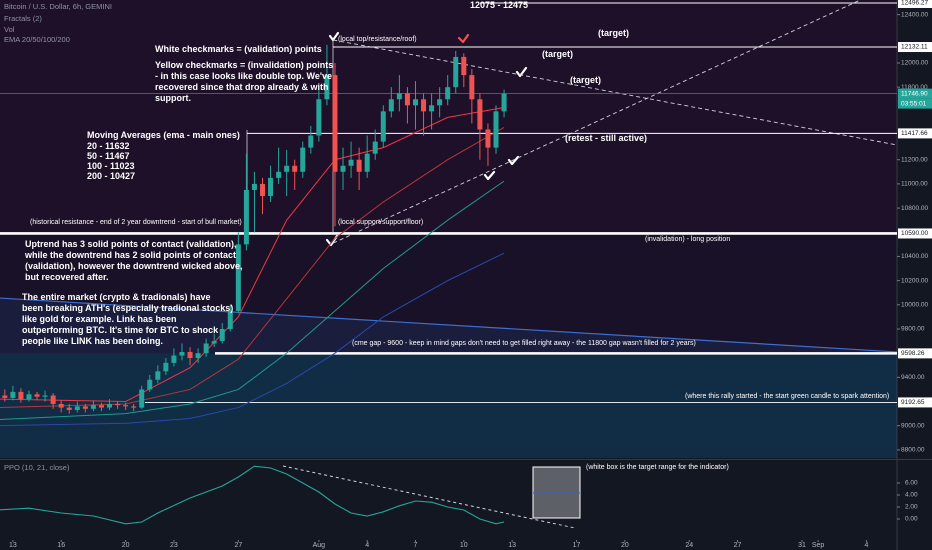 Image resolution: width=932 pixels, height=550 pixels. Describe the element at coordinates (111, 166) in the screenshot. I see `ma-line: 100 - 11023` at that location.